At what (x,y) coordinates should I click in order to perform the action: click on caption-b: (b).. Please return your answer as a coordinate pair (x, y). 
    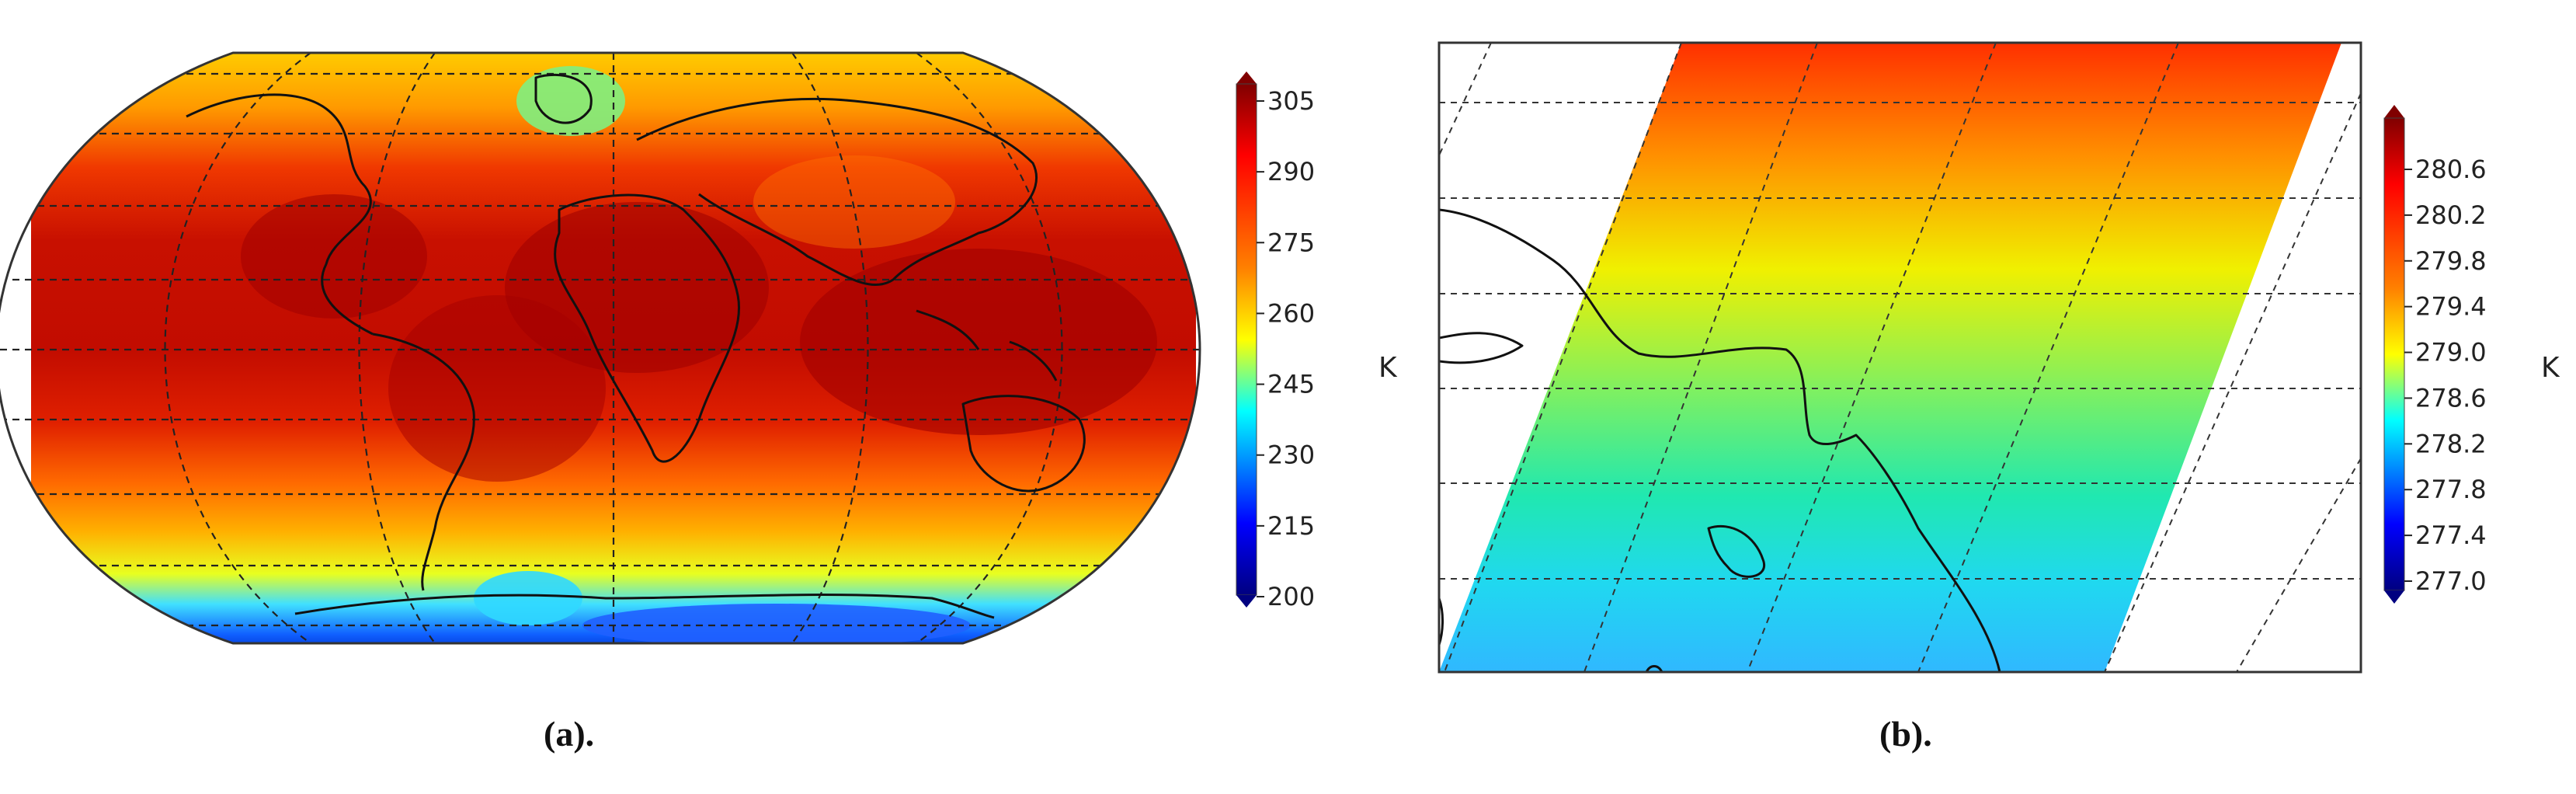
    Looking at the image, I should click on (1905, 734).